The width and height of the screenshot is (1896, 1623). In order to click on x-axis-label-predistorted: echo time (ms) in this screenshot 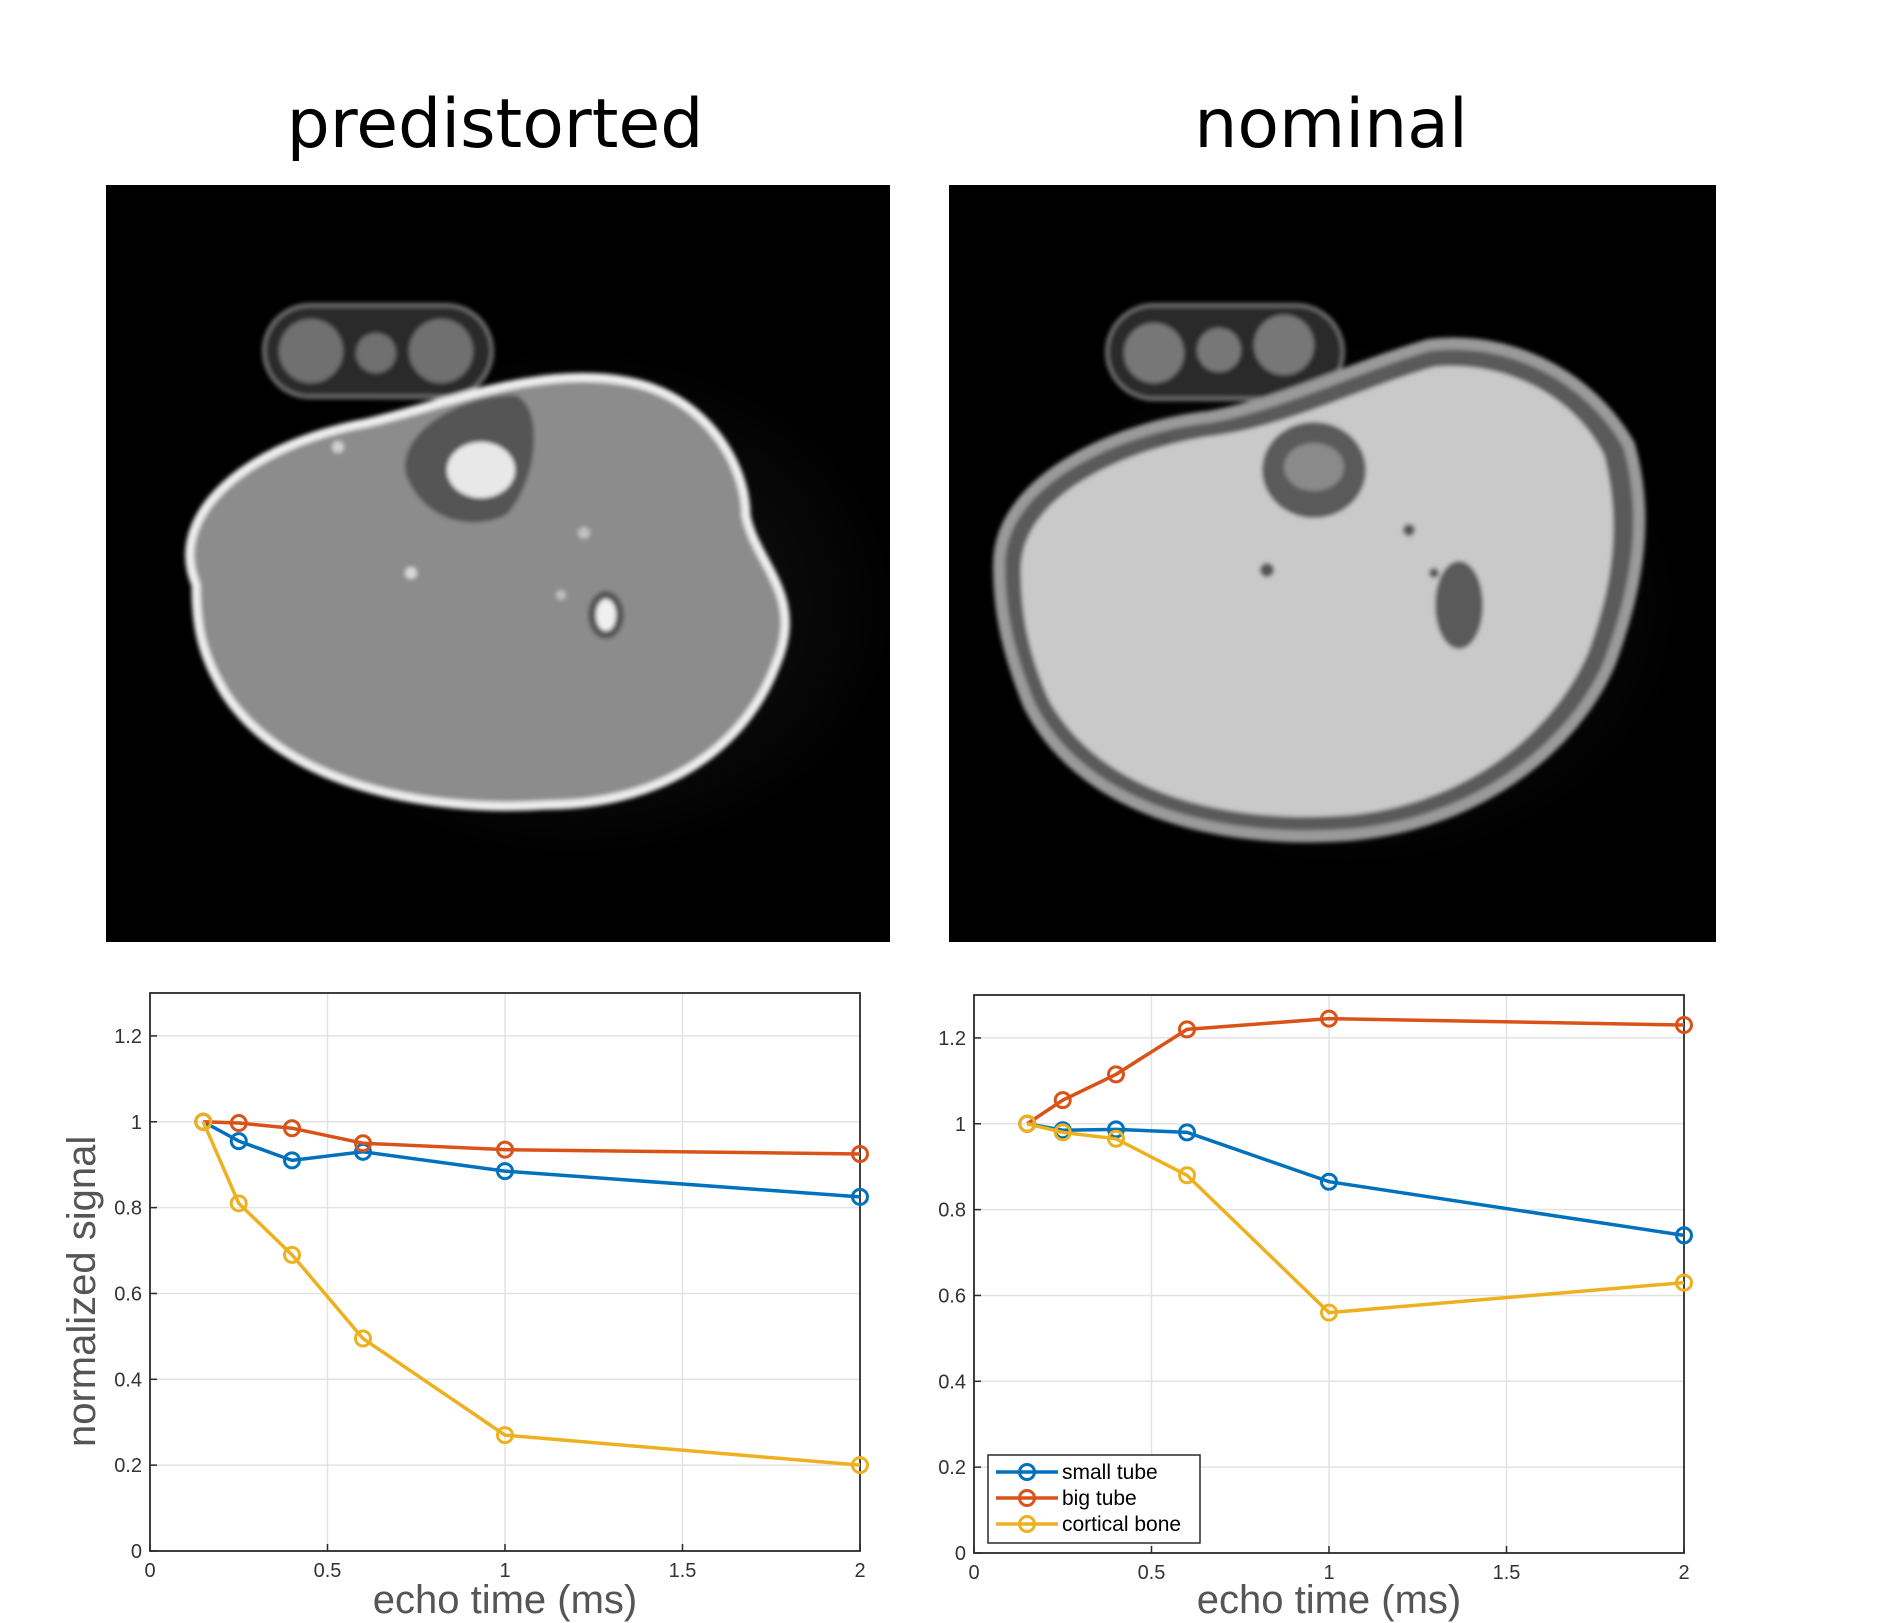, I will do `click(505, 1600)`.